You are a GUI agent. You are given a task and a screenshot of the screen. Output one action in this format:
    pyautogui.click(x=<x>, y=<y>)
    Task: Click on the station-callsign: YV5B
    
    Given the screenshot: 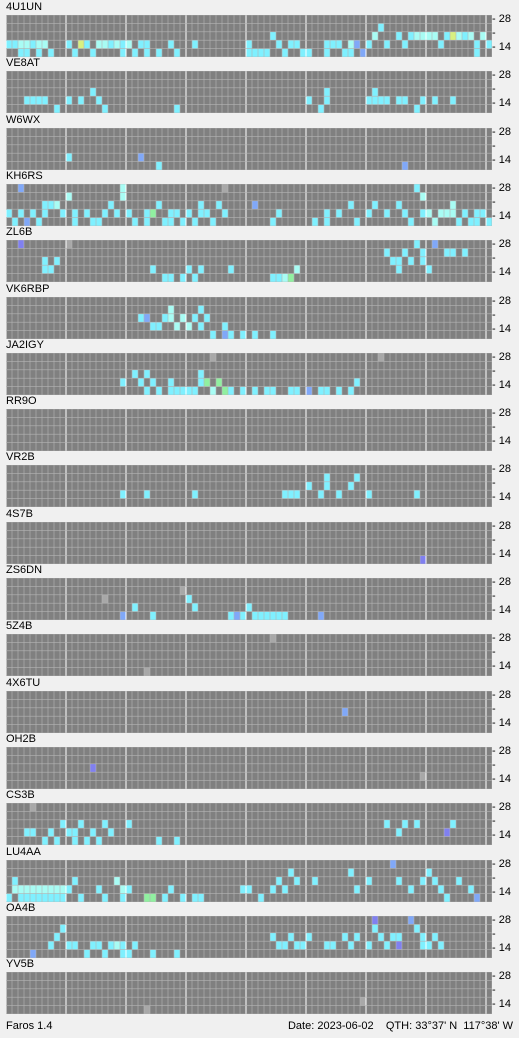 What is the action you would take?
    pyautogui.click(x=20, y=964)
    